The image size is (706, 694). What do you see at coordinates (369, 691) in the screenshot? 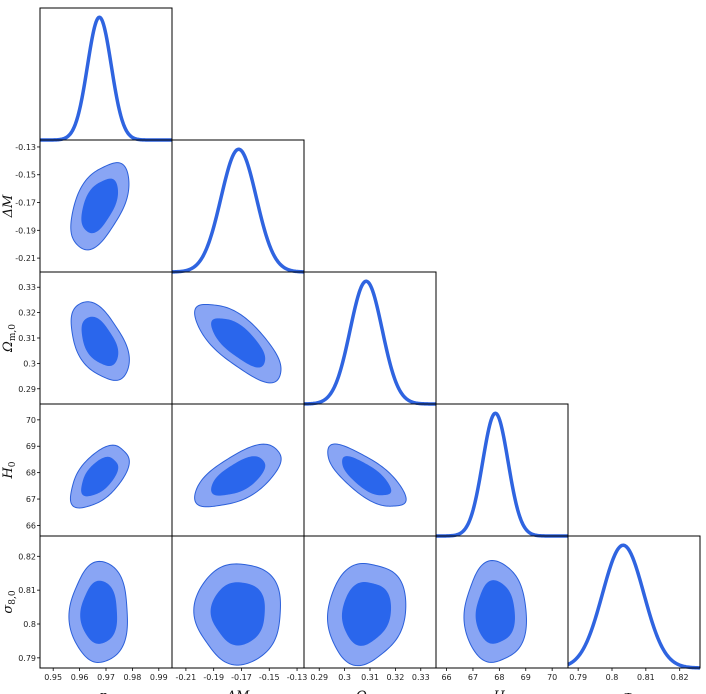
I see `x-axis-label-om: Ωm,0` at bounding box center [369, 691].